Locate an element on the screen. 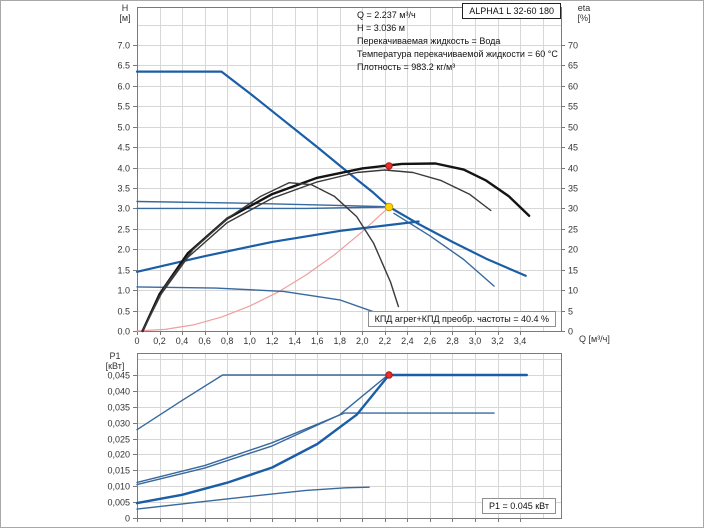 The height and width of the screenshot is (528, 704). x-tick-label: 0,6 is located at coordinates (204, 341).